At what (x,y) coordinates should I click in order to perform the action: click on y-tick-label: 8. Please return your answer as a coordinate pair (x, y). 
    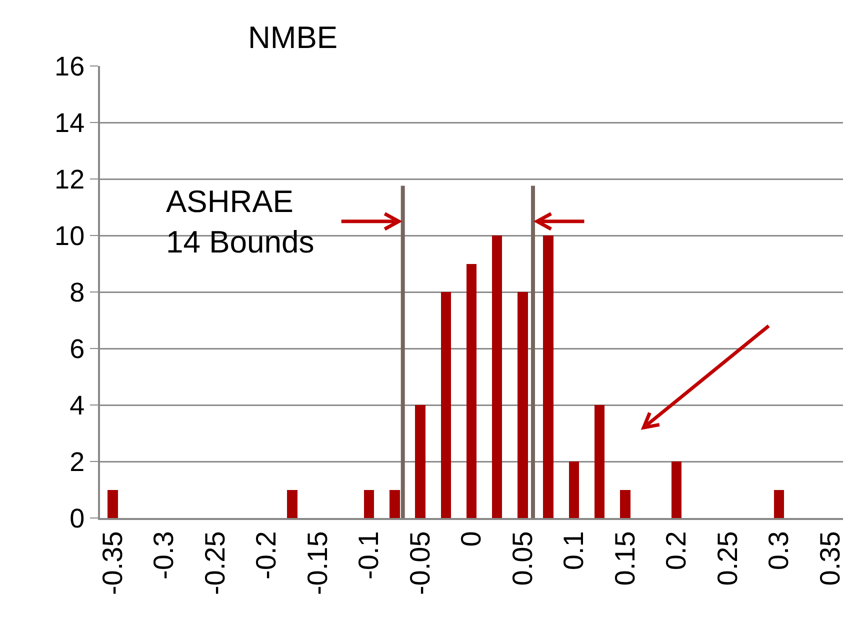
    Looking at the image, I should click on (77, 292).